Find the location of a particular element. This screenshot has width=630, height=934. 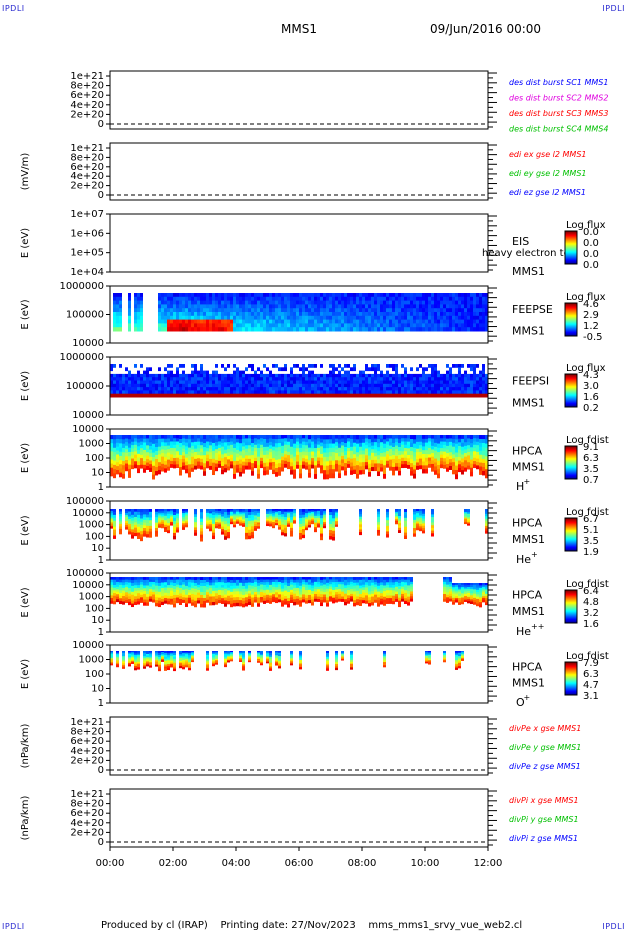

legend-entry-divpi: divPi z gse MMS1 is located at coordinates (543, 838).